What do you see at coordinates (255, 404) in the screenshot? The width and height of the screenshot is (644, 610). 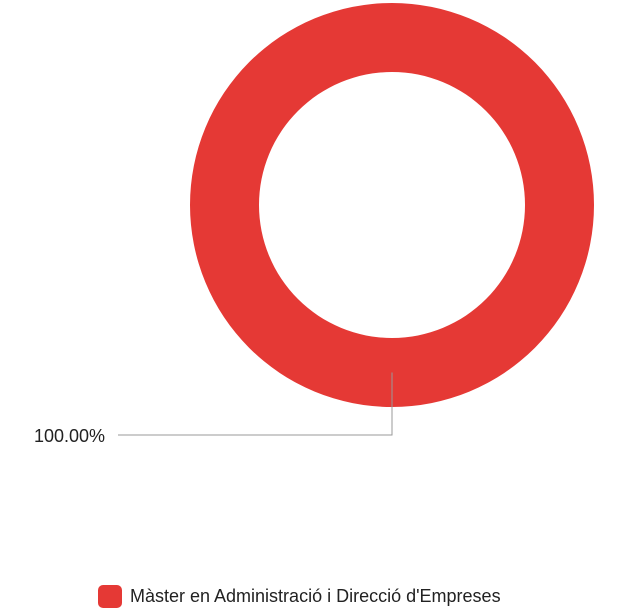 I see `leader-line` at bounding box center [255, 404].